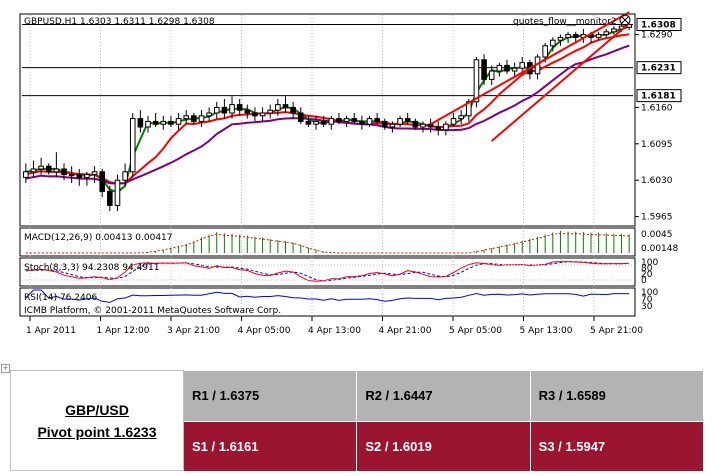 Image resolution: width=719 pixels, height=476 pixels. I want to click on pivot-point-label: Pivot point 1.6233, so click(97, 431).